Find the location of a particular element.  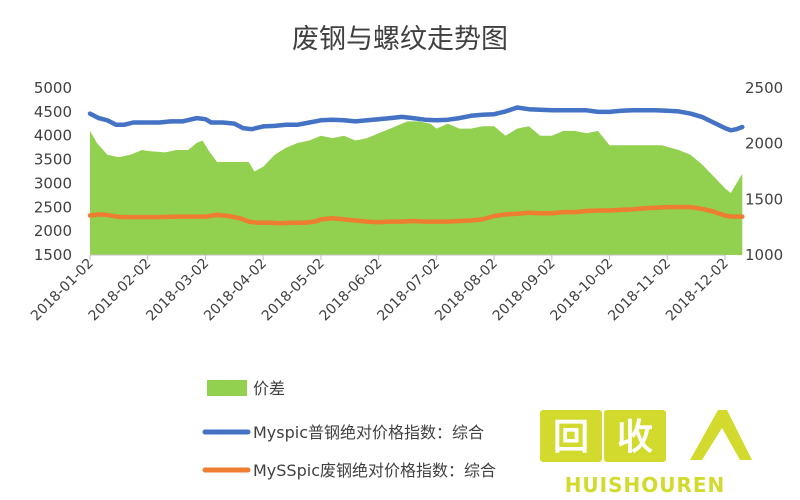

right-y-tick-label: 1000 is located at coordinates (764, 255).